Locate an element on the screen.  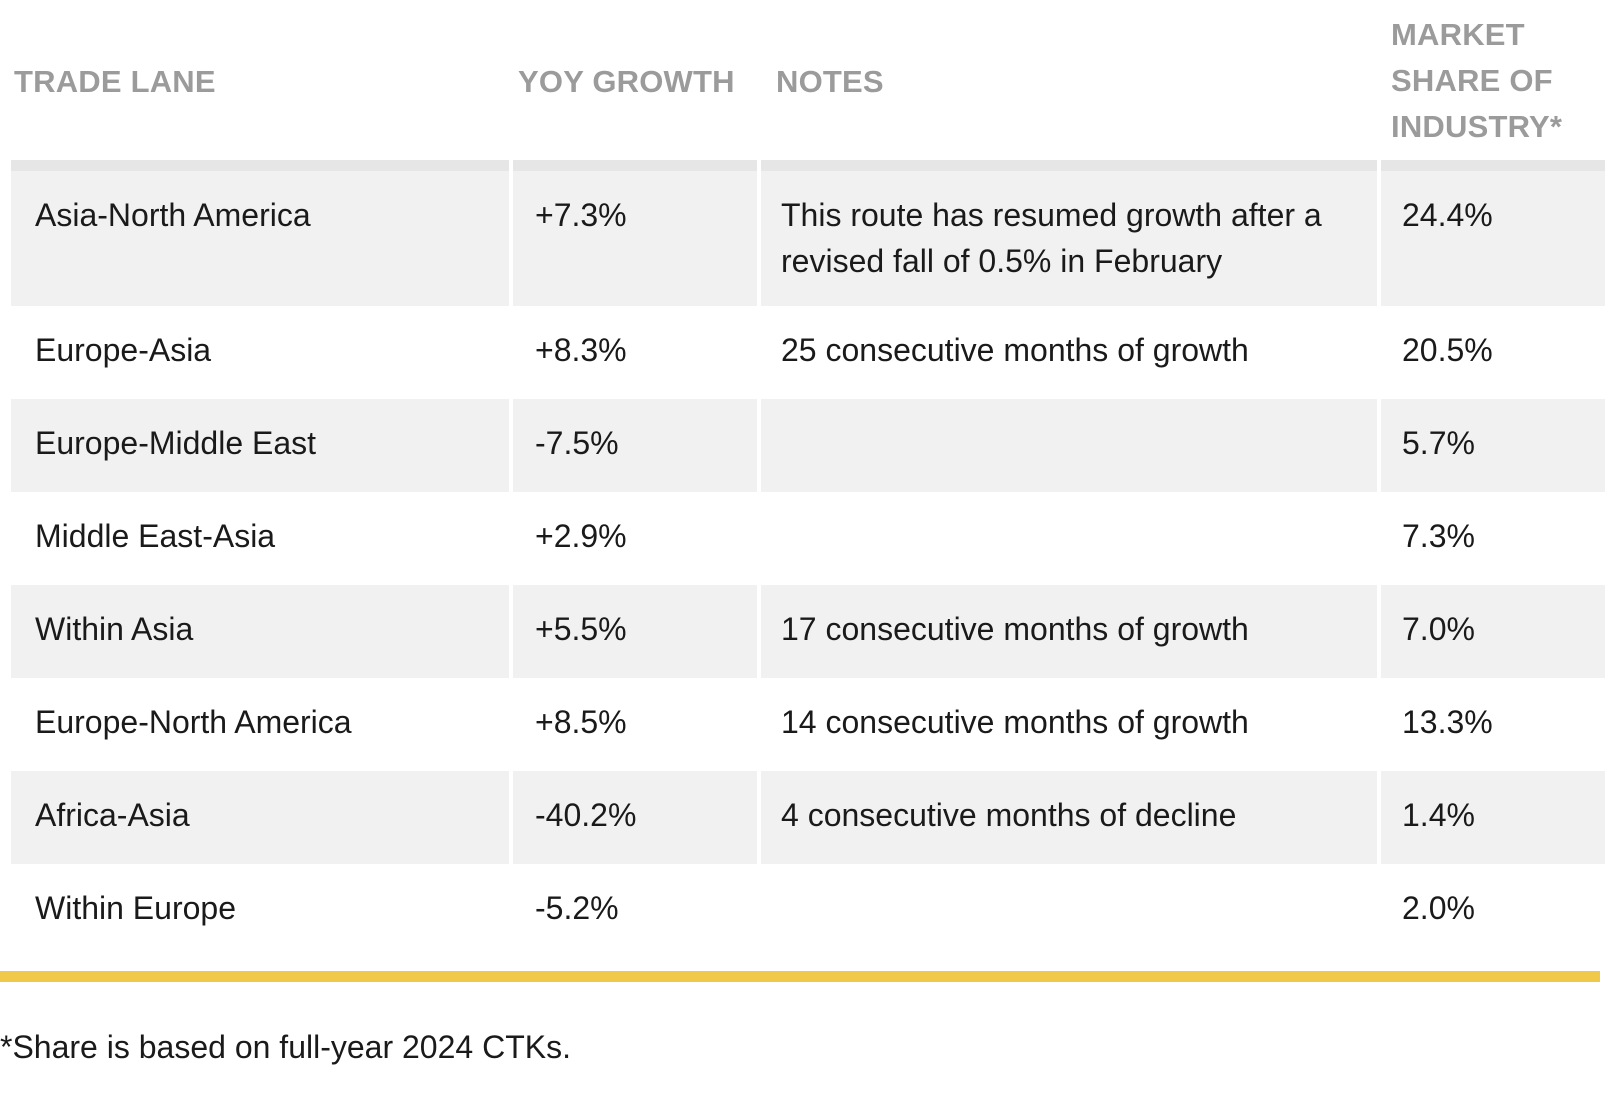
cell-market-share: 13.3% is located at coordinates (1447, 722).